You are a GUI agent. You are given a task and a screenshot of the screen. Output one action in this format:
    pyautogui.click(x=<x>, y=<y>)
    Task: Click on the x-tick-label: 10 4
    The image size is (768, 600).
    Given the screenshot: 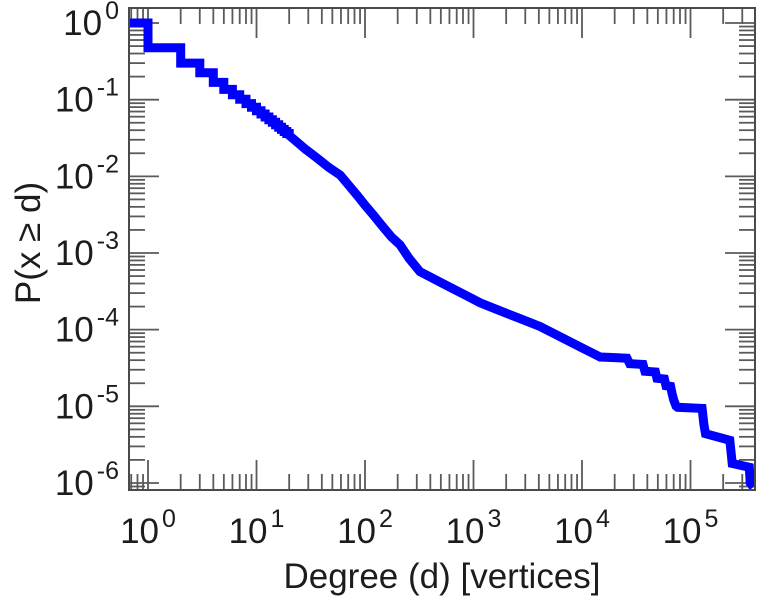 What is the action you would take?
    pyautogui.click(x=582, y=528)
    